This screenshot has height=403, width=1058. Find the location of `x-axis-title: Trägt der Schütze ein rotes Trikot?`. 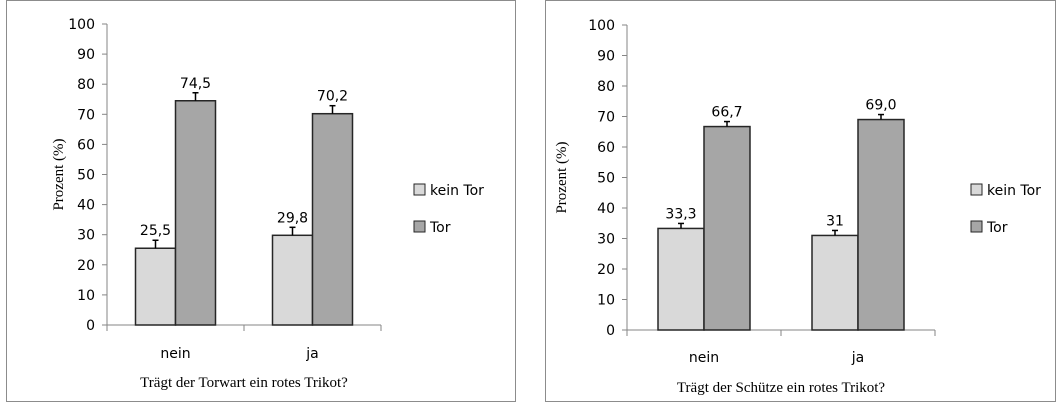

x-axis-title: Trägt der Schütze ein rotes Trikot? is located at coordinates (781, 388).